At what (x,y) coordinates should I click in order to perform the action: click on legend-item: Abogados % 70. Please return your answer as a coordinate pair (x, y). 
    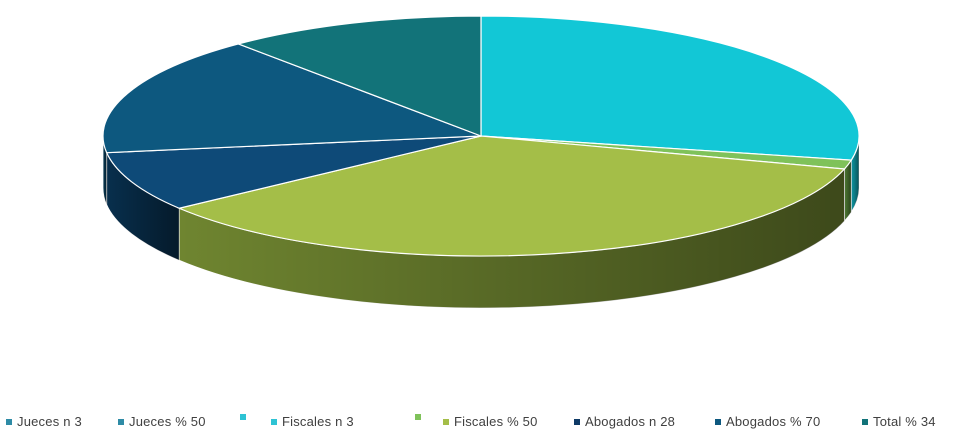
    Looking at the image, I should click on (767, 421).